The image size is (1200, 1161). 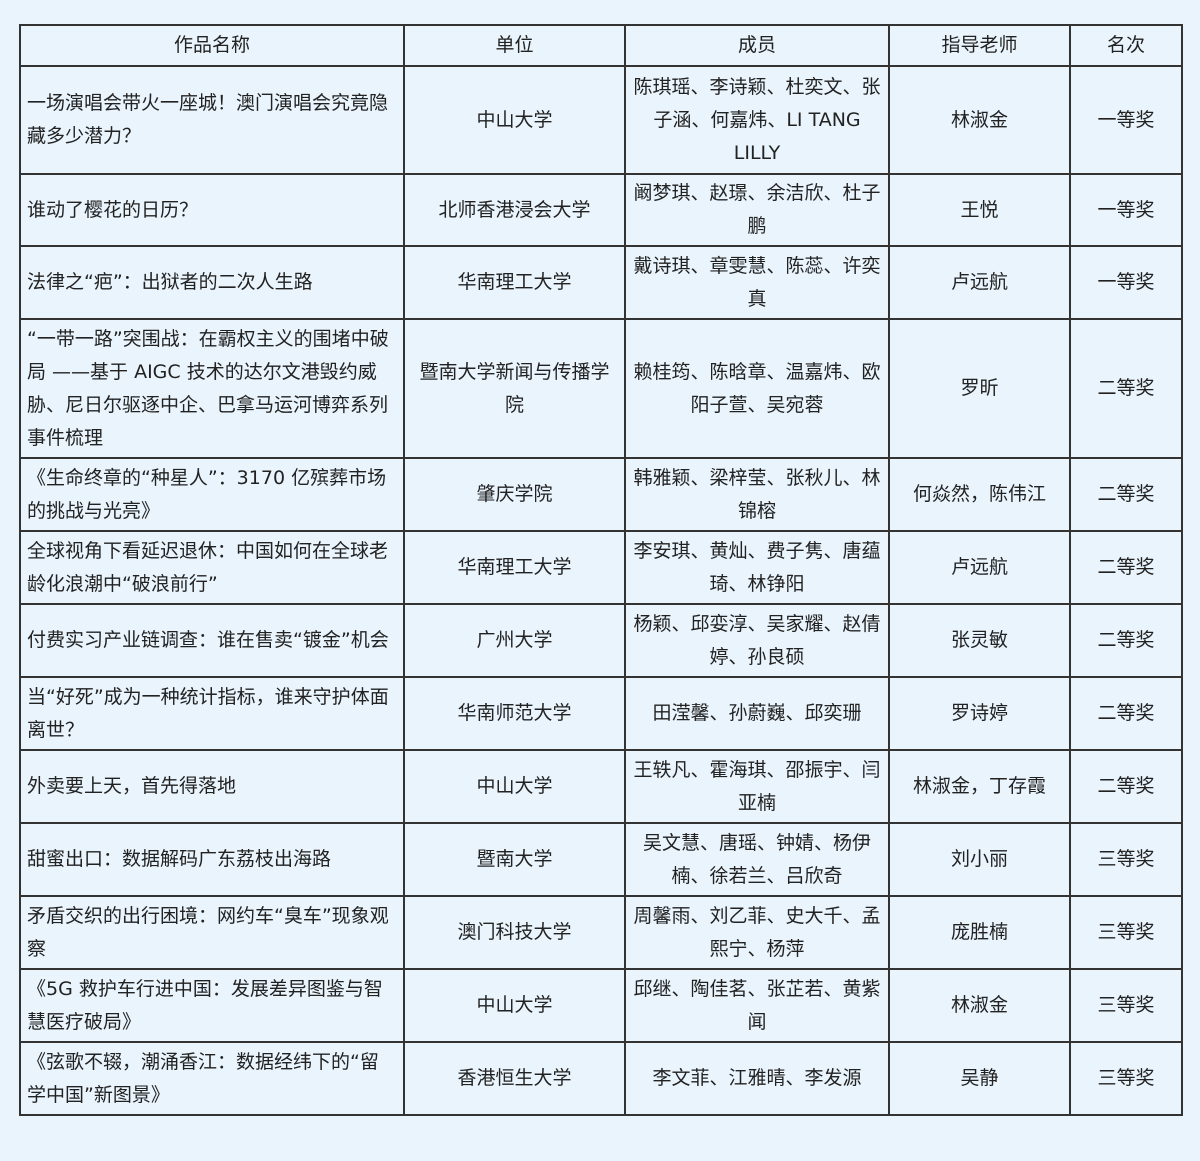 I want to click on cell-advisor: 王悦, so click(x=979, y=210).